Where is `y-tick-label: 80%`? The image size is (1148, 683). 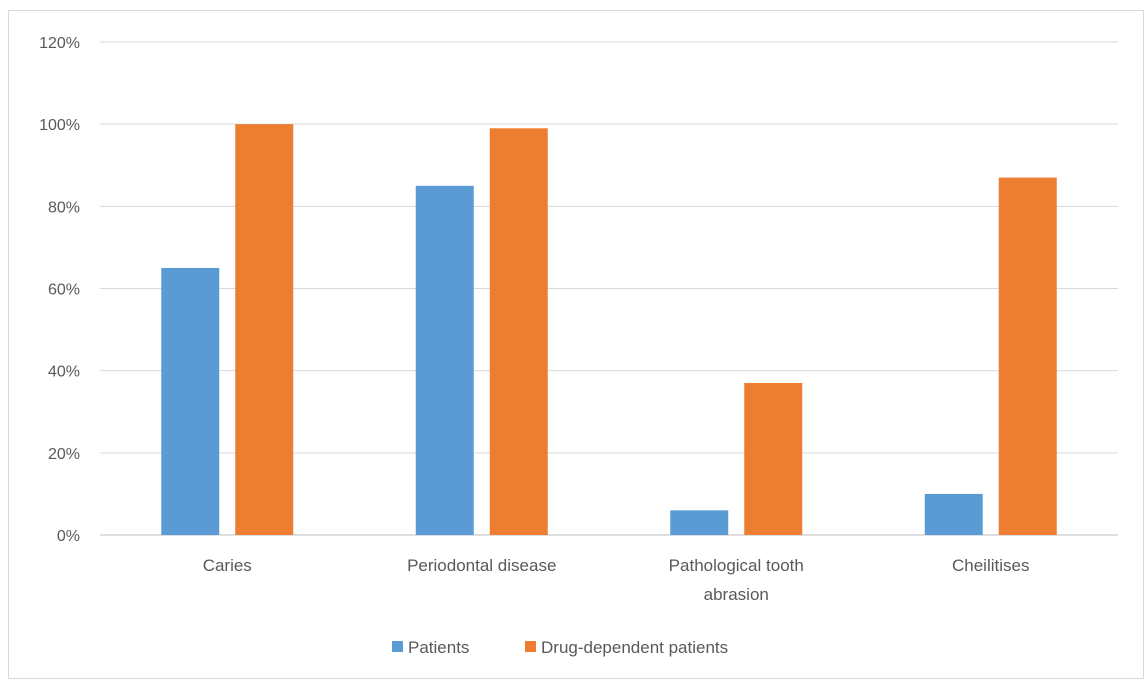 y-tick-label: 80% is located at coordinates (64, 207).